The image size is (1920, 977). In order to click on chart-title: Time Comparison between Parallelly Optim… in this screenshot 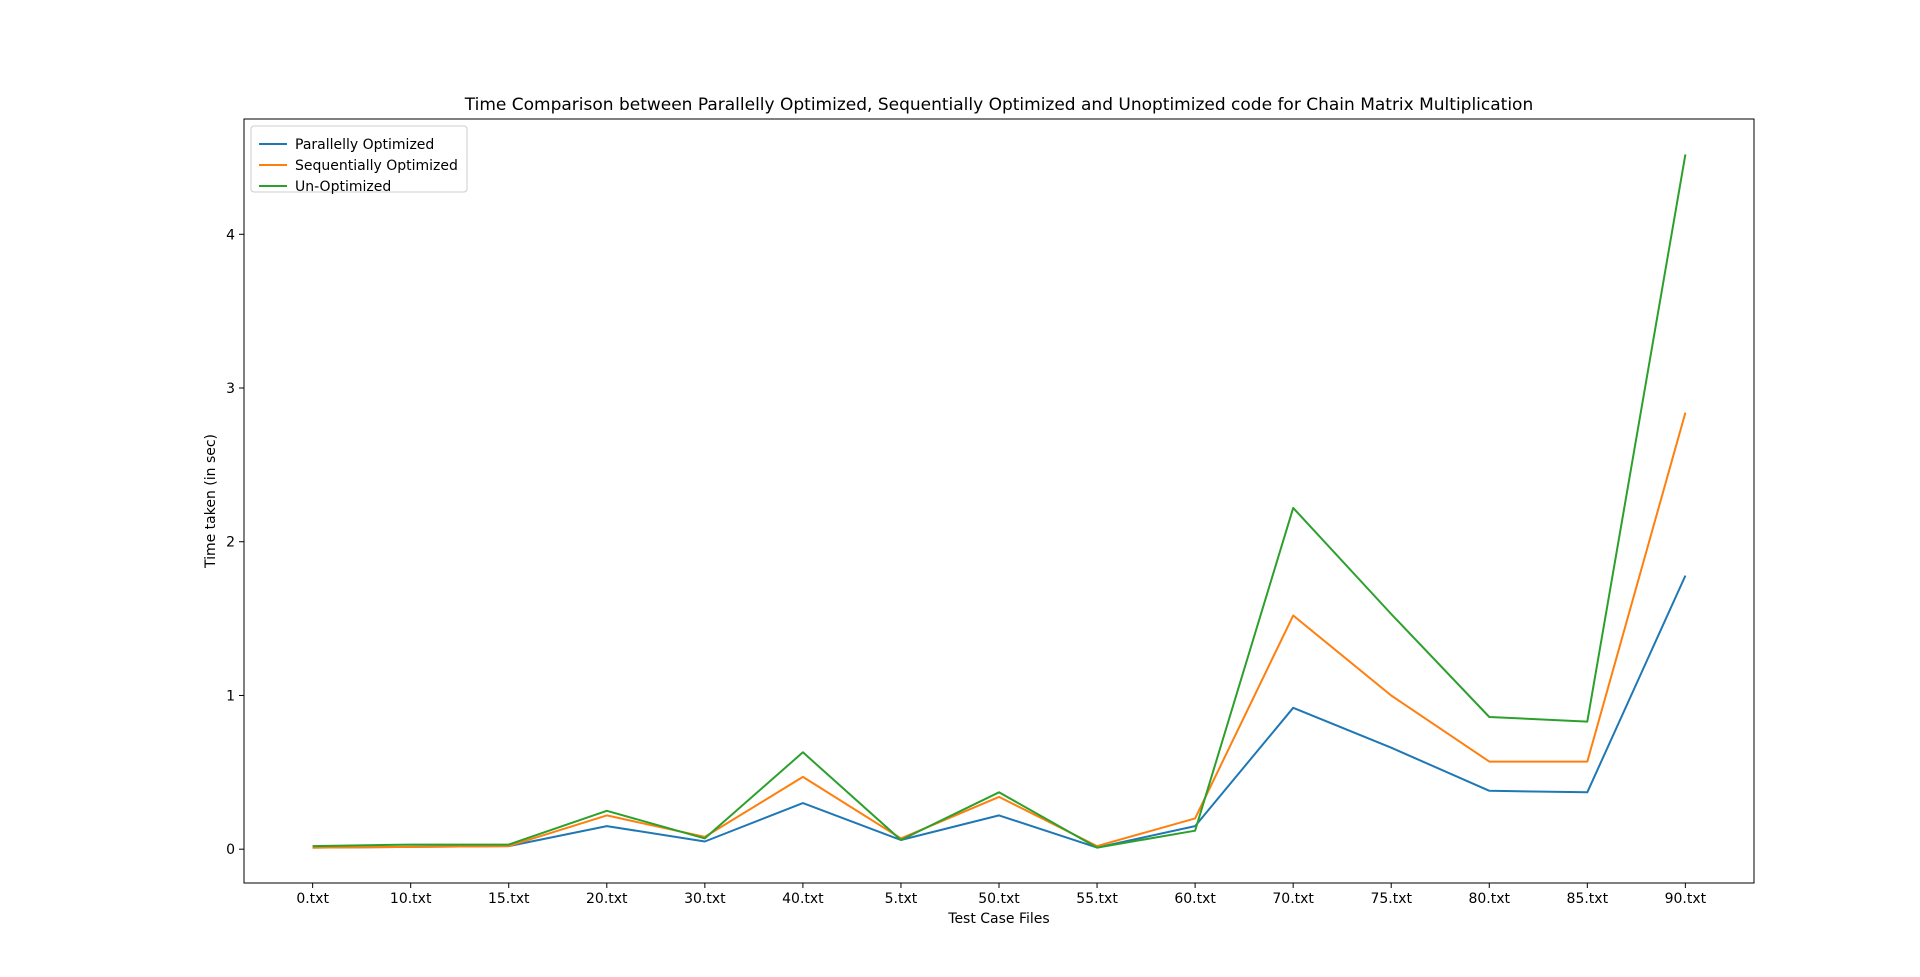, I will do `click(999, 105)`.